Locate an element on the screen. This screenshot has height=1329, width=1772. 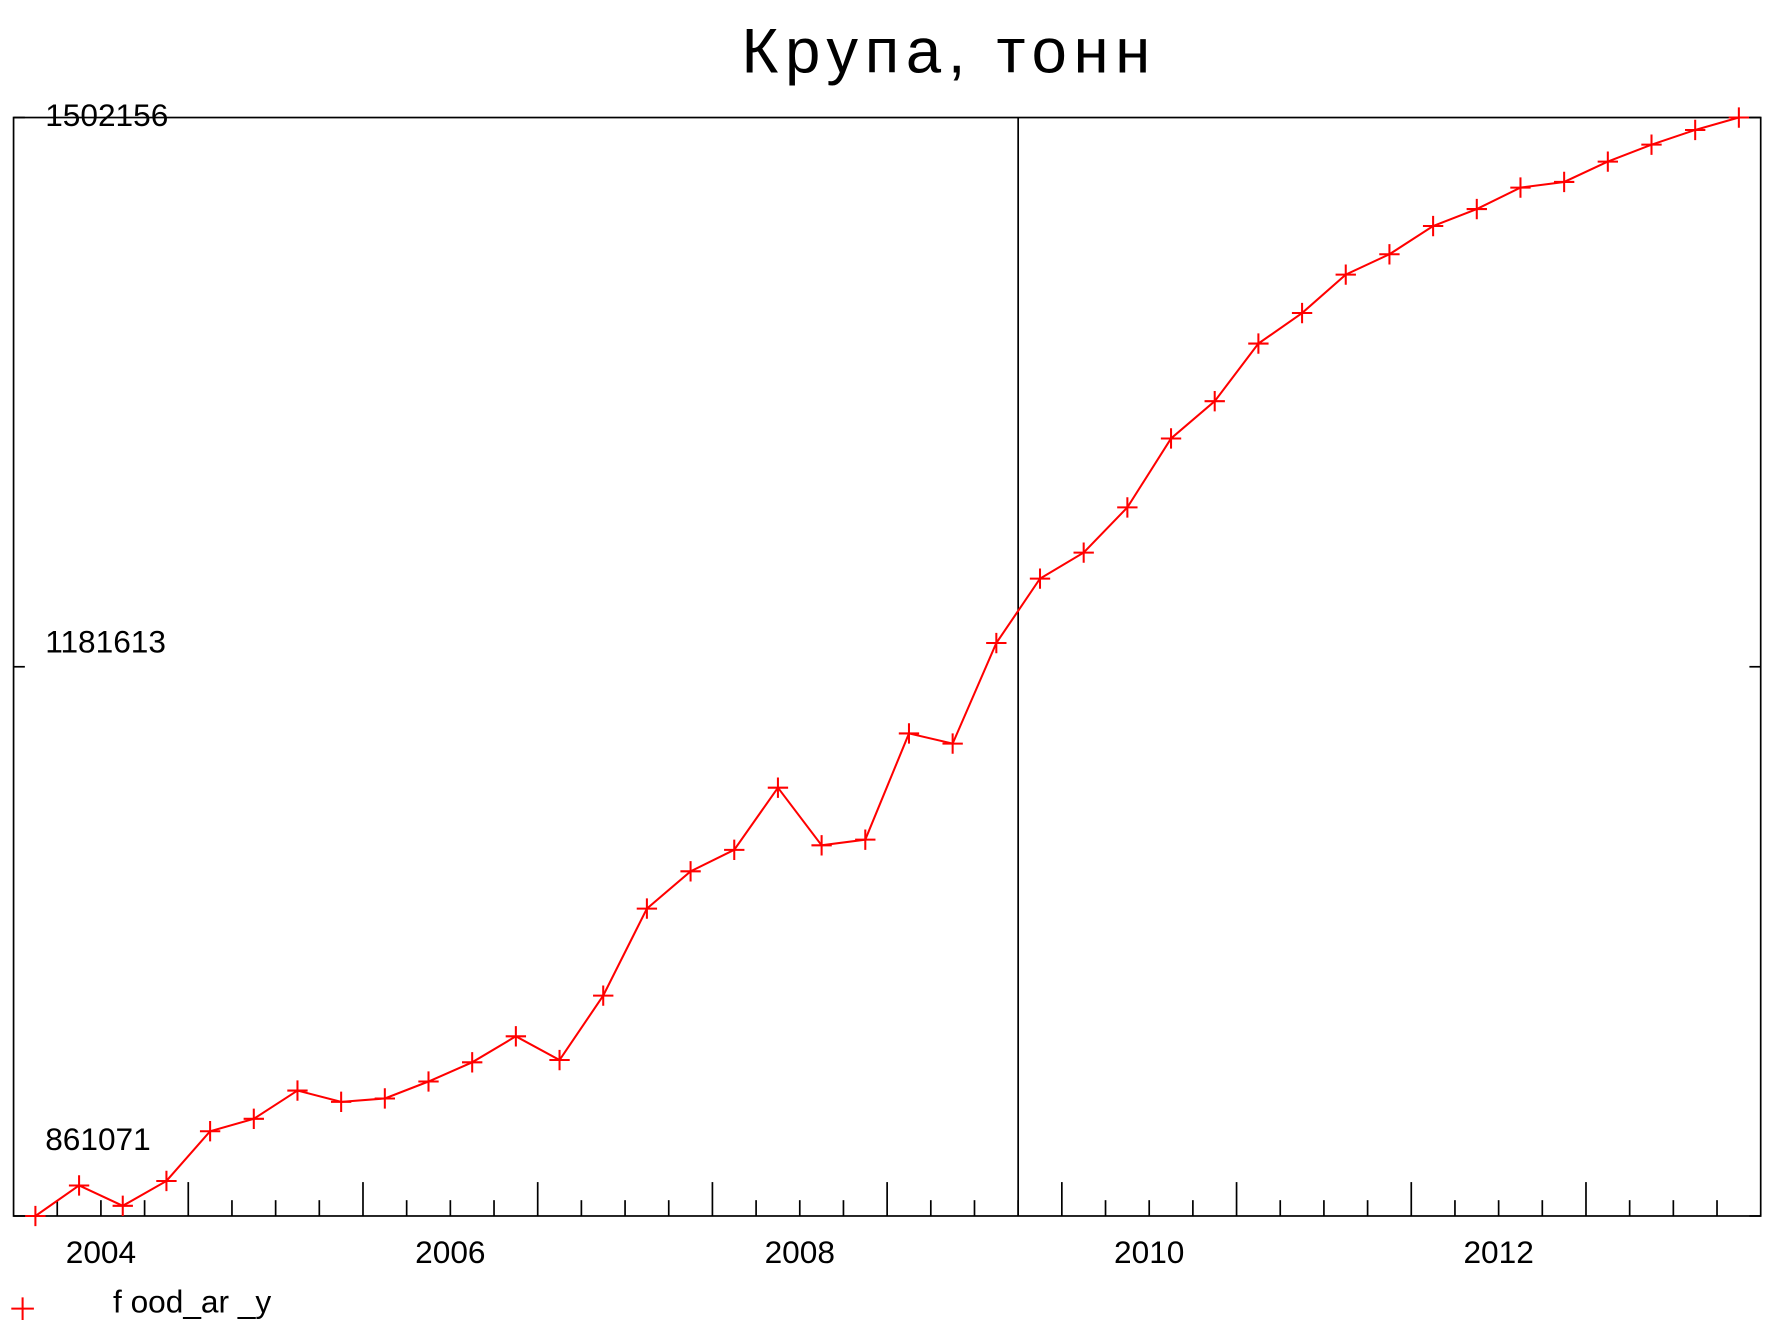
chart-title: Крупа, тонн is located at coordinates (949, 51).